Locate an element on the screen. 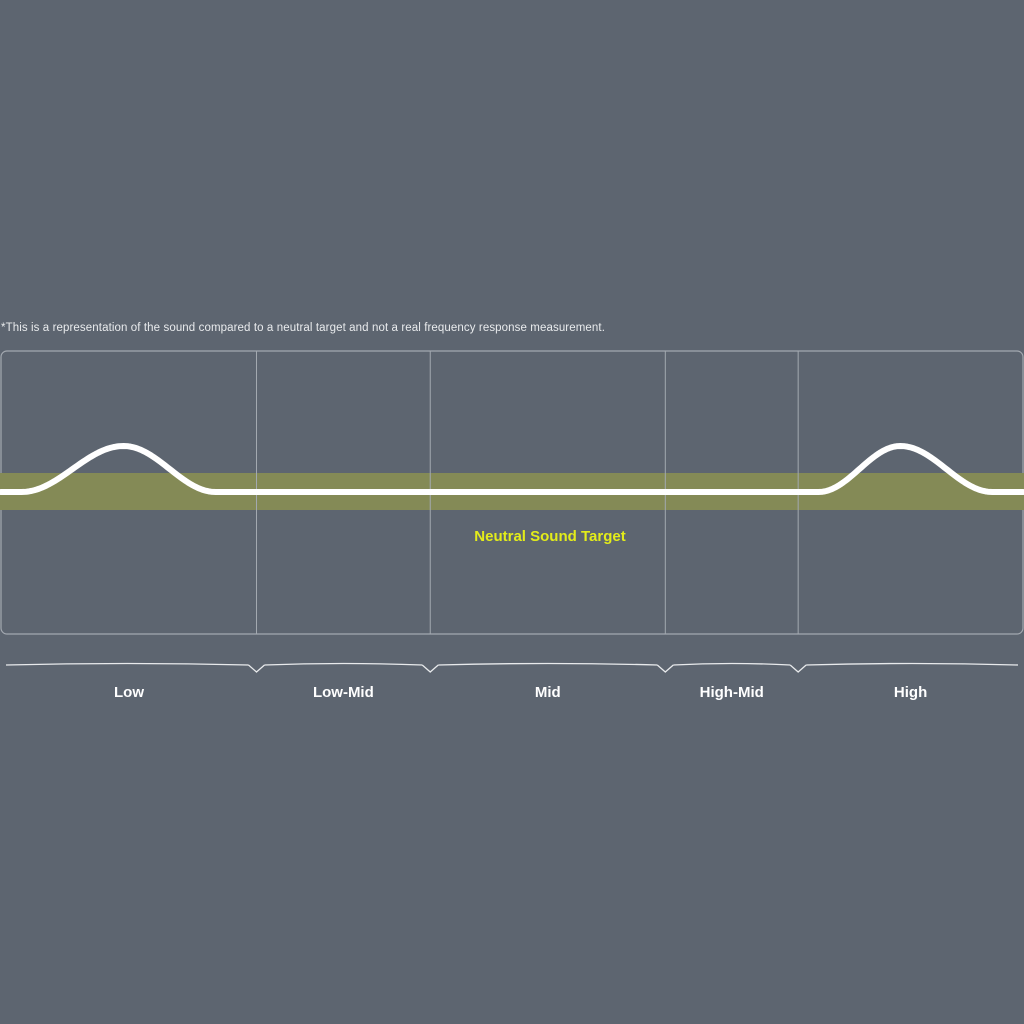 This screenshot has height=1024, width=1024. neutral-target-label: Neutral Sound Target is located at coordinates (549, 536).